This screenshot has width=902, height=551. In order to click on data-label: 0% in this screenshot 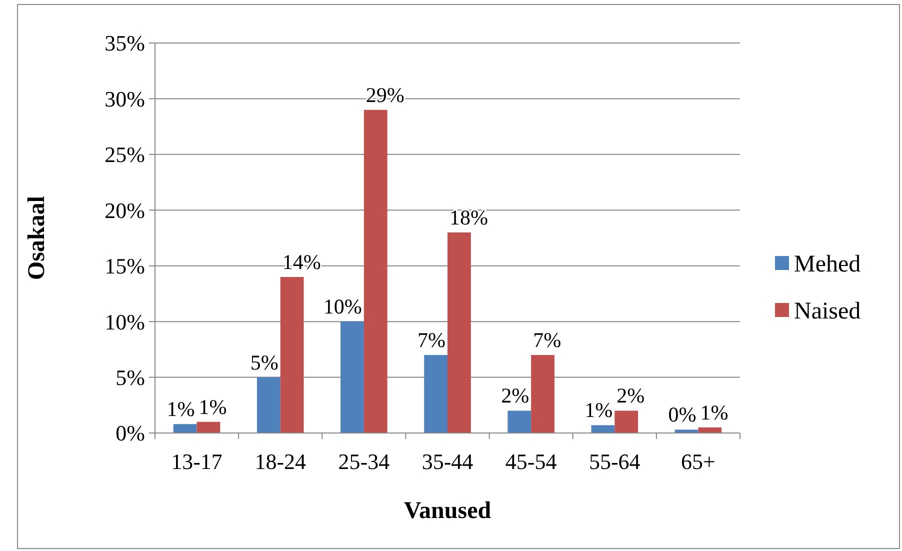, I will do `click(682, 414)`.